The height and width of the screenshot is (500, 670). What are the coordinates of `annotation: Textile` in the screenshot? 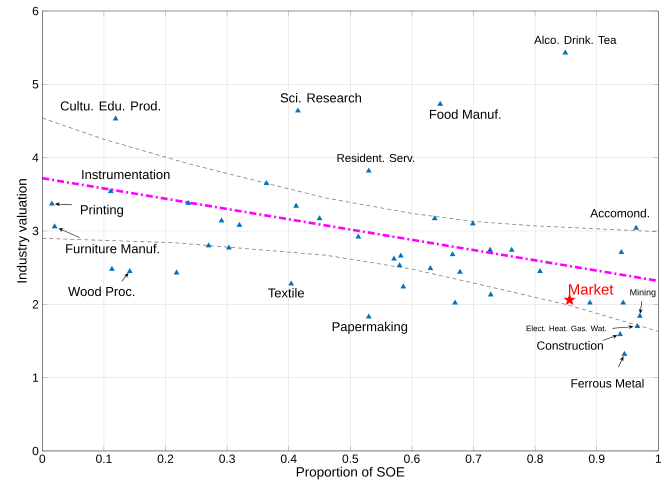 It's located at (286, 293).